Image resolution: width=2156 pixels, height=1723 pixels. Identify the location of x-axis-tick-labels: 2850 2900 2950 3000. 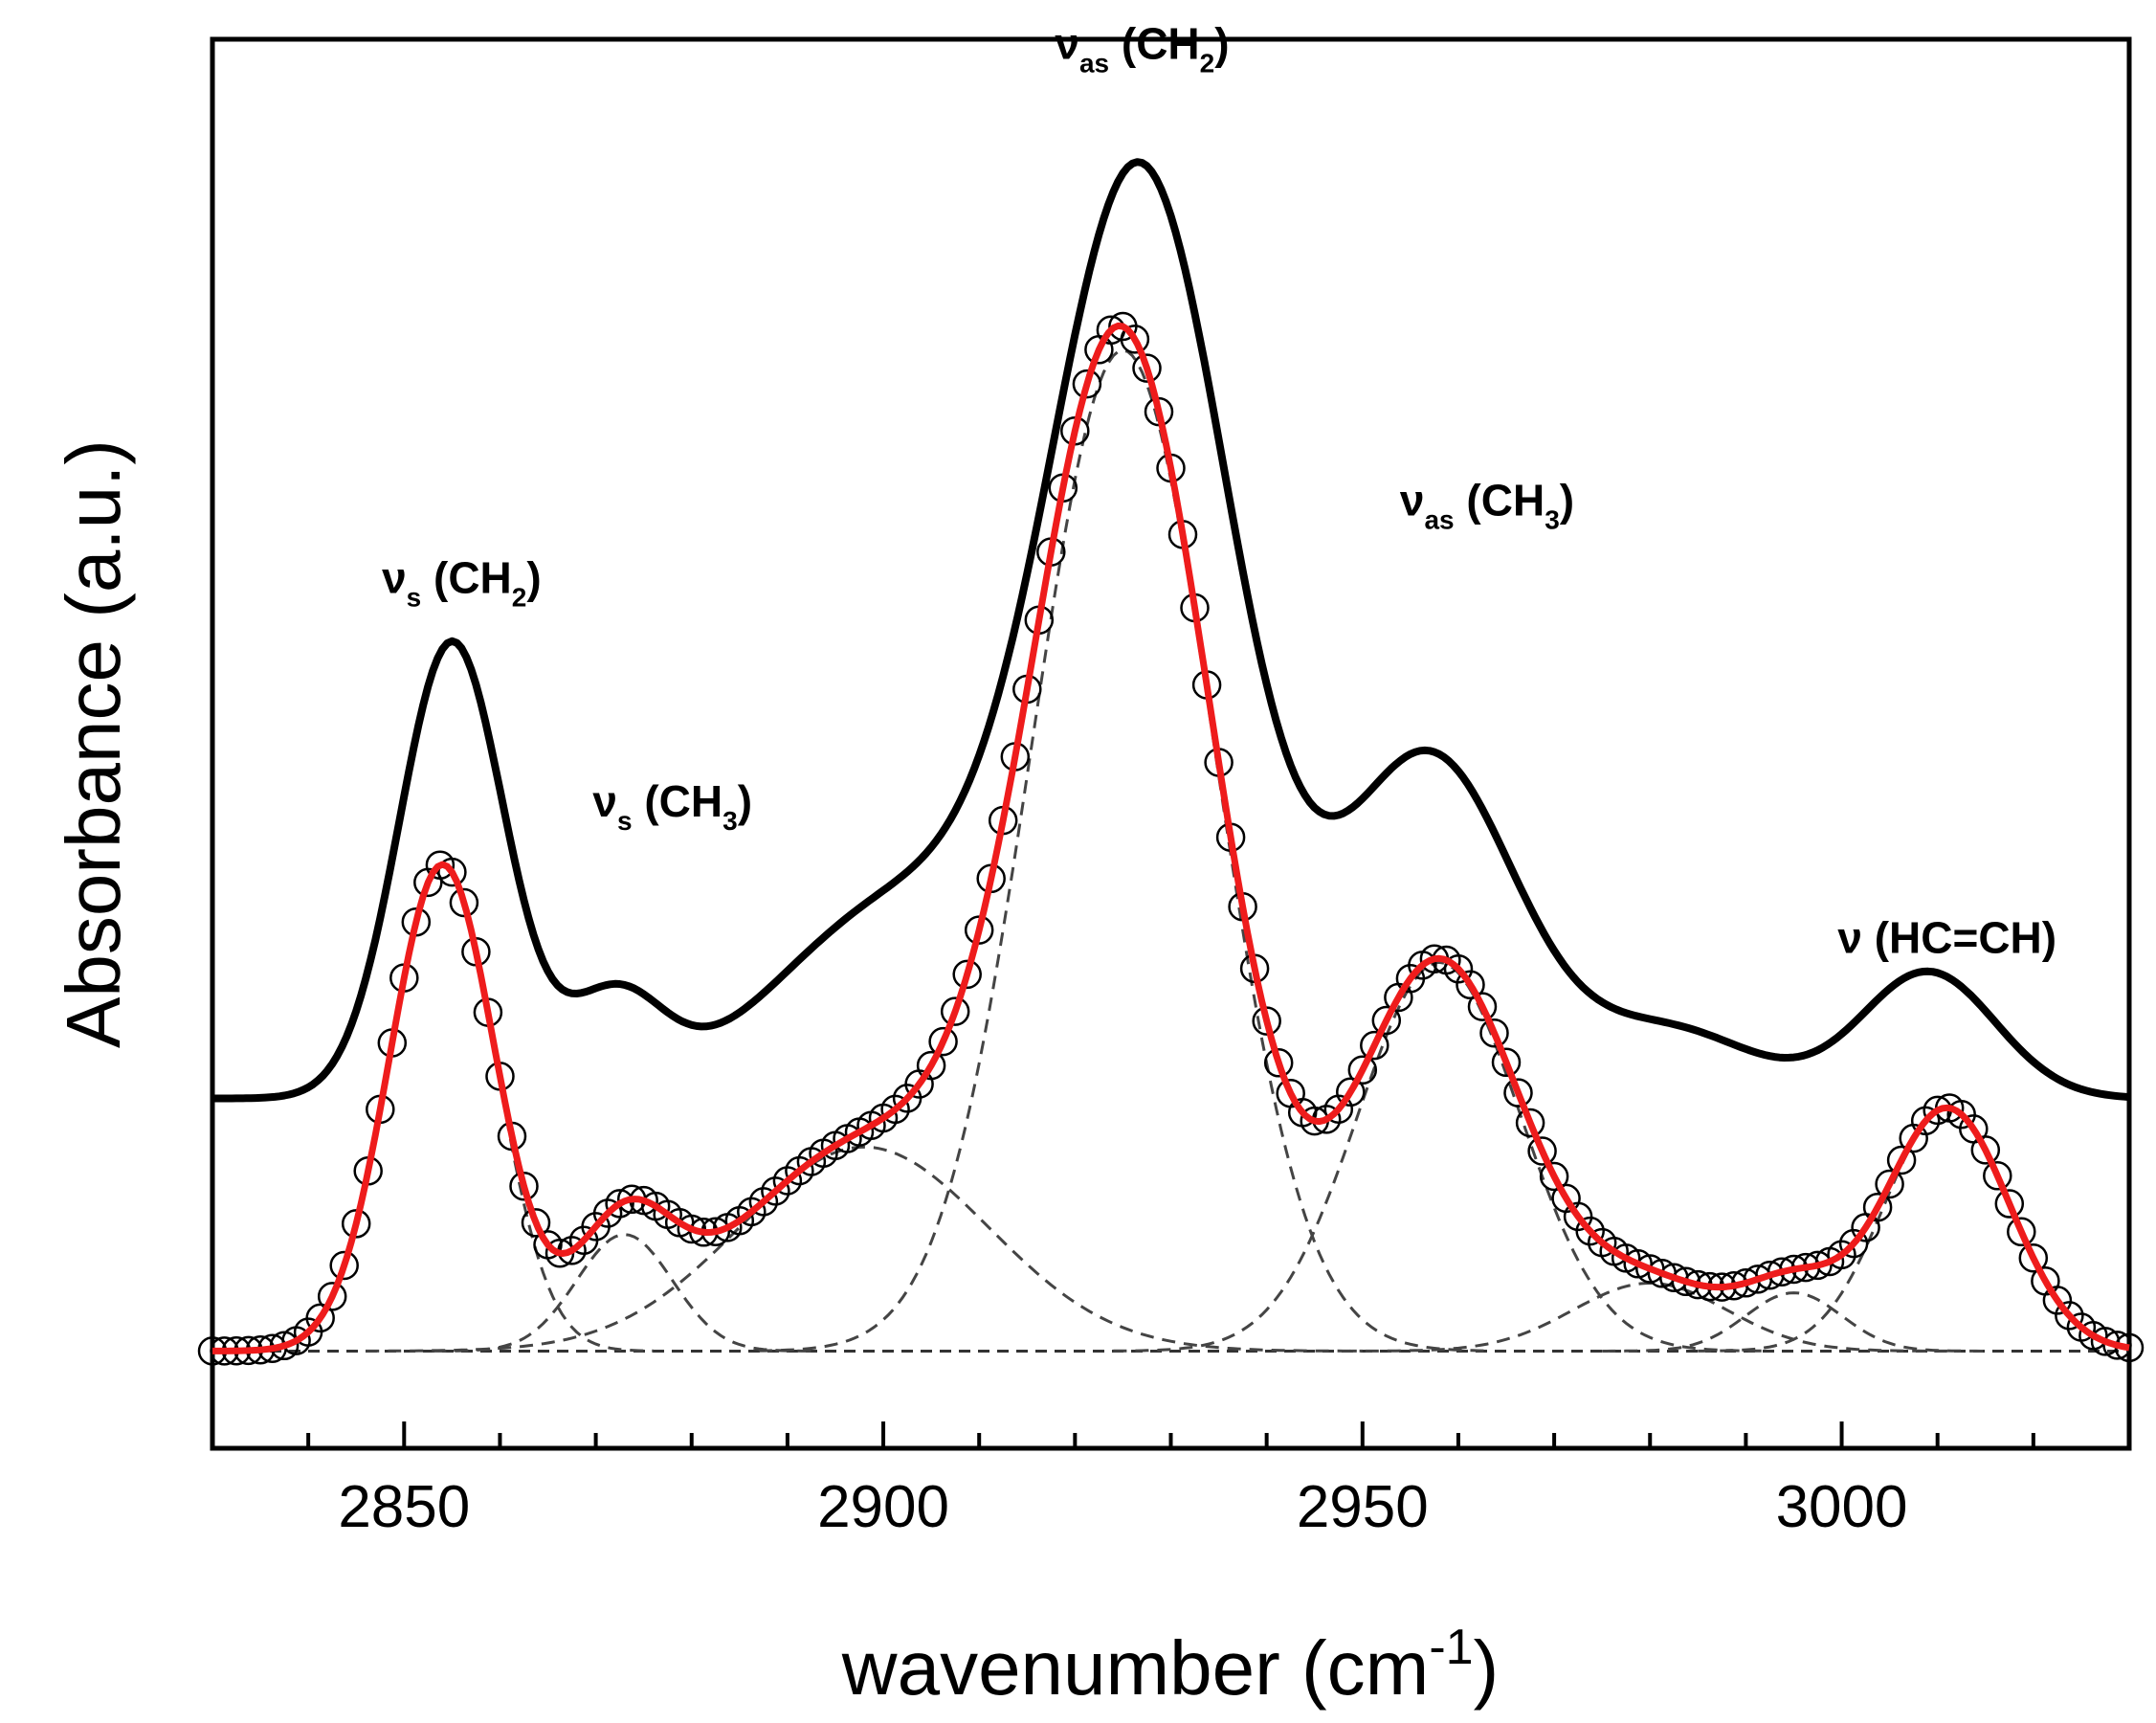
(1122, 1507).